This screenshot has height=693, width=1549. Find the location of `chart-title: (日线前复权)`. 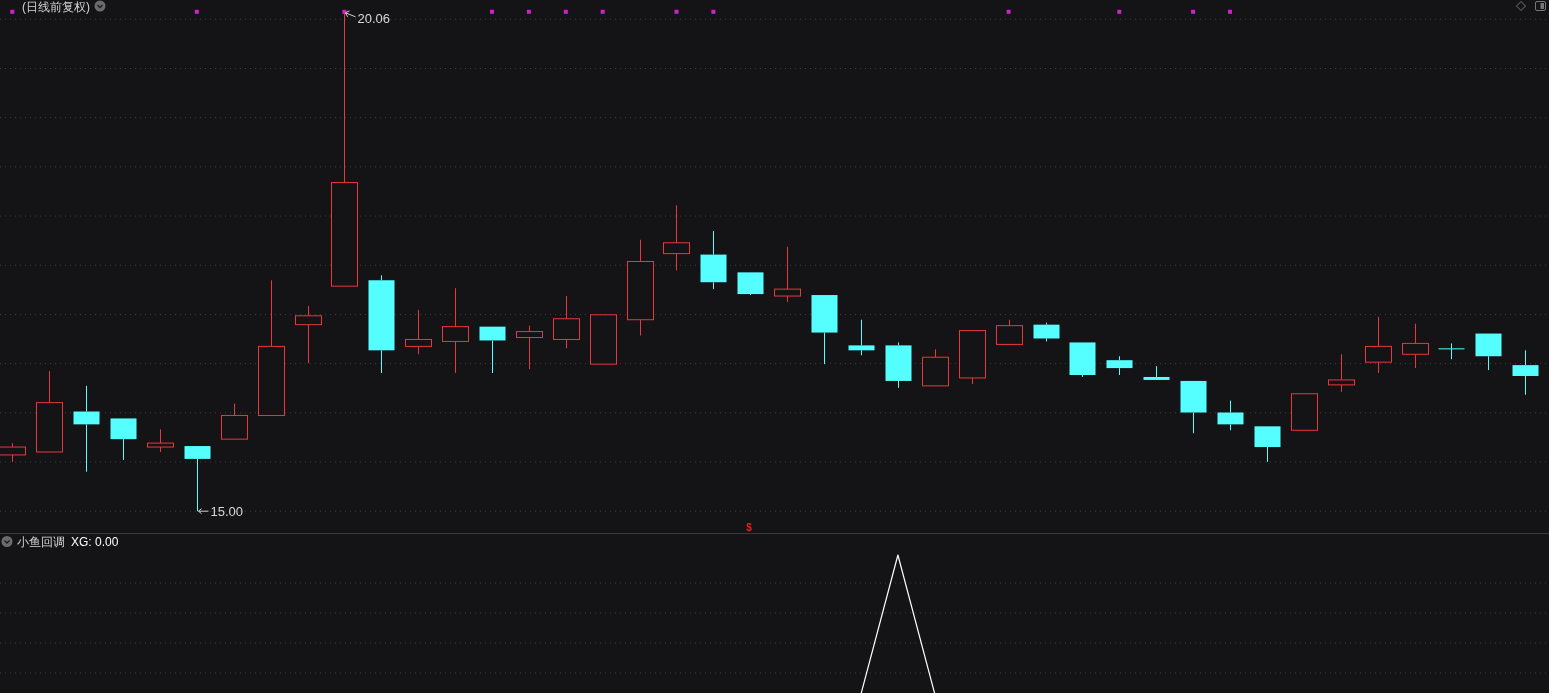

chart-title: (日线前复权) is located at coordinates (56, 7).